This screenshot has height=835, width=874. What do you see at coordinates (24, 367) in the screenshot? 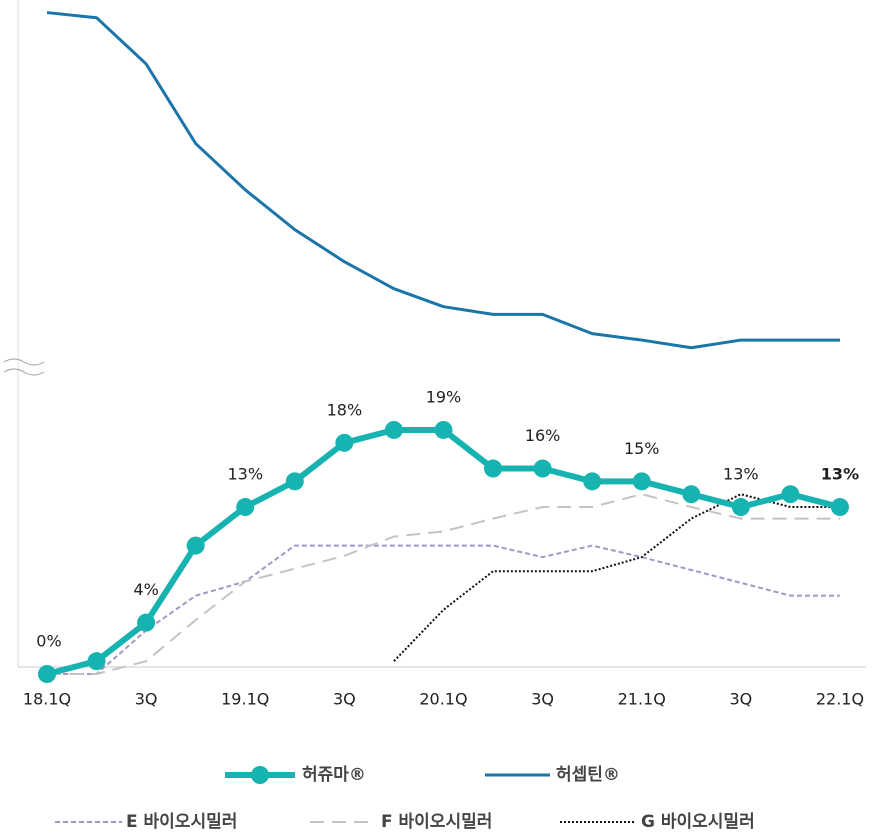
I see `axis-break` at bounding box center [24, 367].